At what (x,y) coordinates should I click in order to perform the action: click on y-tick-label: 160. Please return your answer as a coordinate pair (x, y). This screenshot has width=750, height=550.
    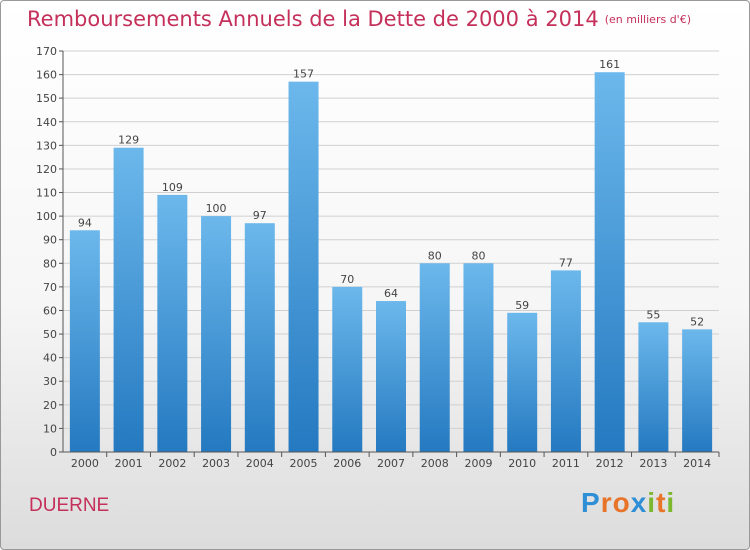
    Looking at the image, I should click on (46, 75).